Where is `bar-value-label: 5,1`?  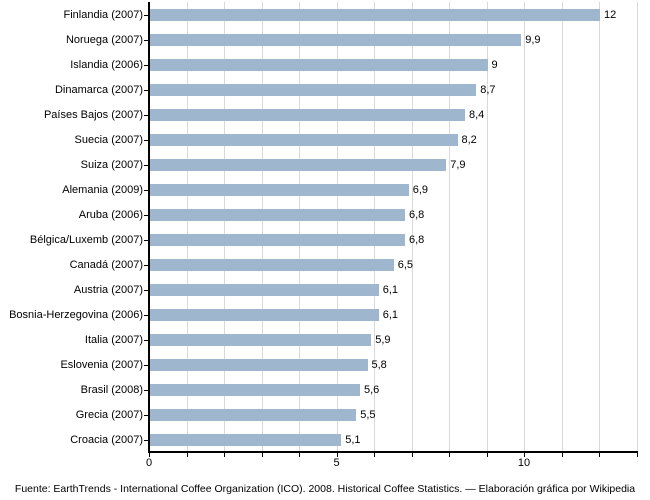
bar-value-label: 5,1 is located at coordinates (353, 440).